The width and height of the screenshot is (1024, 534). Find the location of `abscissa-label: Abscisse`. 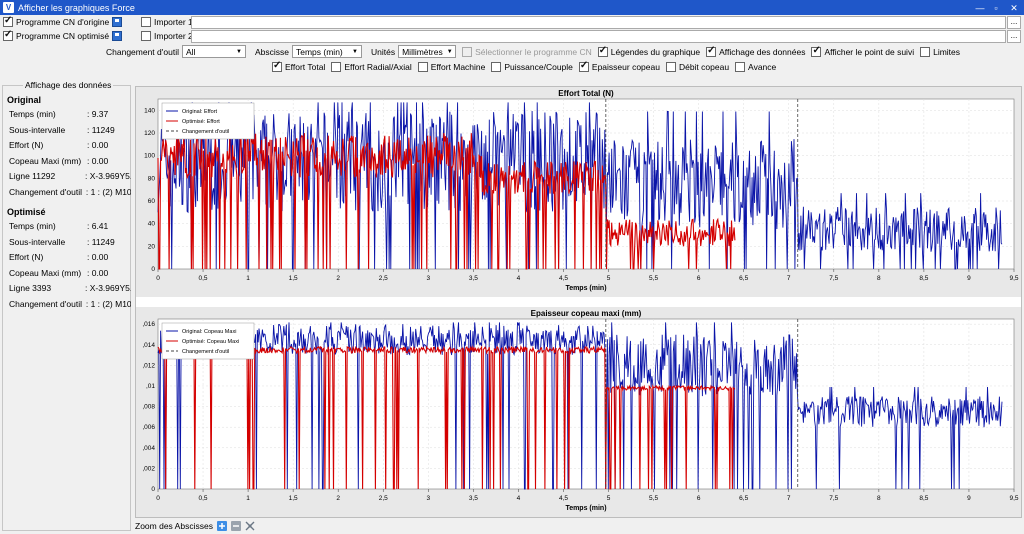

abscissa-label: Abscisse is located at coordinates (271, 51).